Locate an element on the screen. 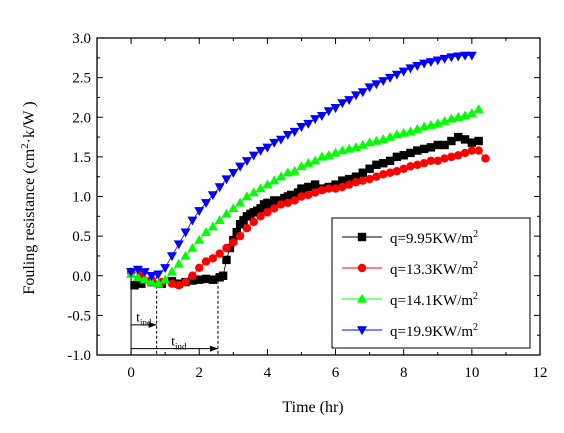 This screenshot has height=433, width=564. x-tick-label: 2 is located at coordinates (199, 373).